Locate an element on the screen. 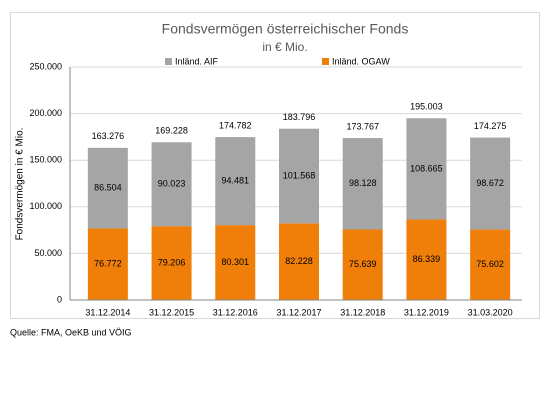  value-label: 76.772 is located at coordinates (108, 264).